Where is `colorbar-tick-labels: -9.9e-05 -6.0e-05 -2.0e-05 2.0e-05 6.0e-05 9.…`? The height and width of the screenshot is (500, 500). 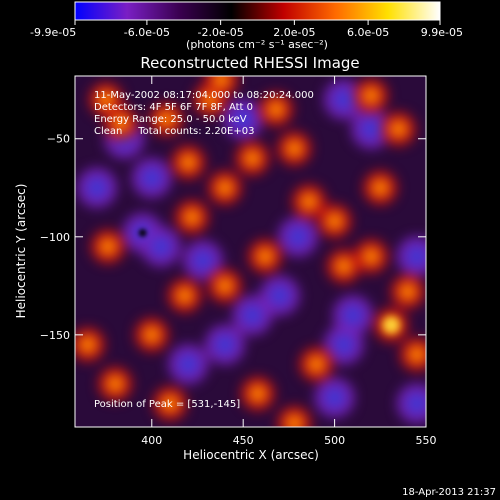
colorbar-tick-labels: -9.9e-05 -6.0e-05 -2.0e-05 2.0e-05 6.0e-05 9.… is located at coordinates (246, 32).